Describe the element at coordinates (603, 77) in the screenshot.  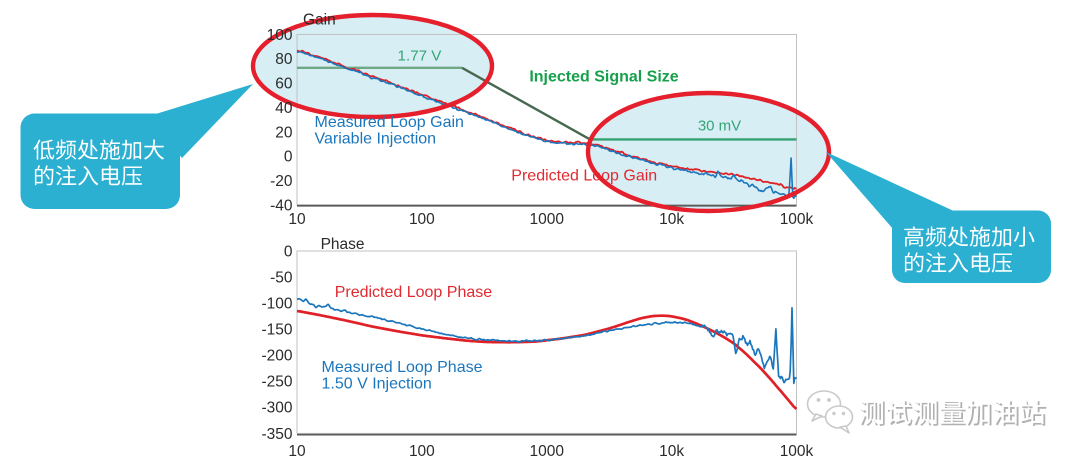
I see `svg-text: Injected Signal Size` at that location.